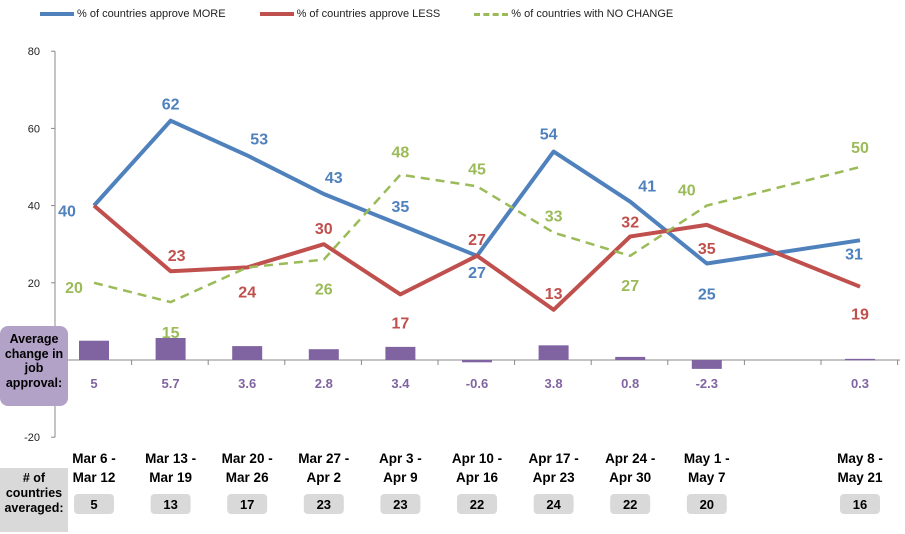 The image size is (905, 534). I want to click on legend-label-more: % of countries approve MORE, so click(151, 14).